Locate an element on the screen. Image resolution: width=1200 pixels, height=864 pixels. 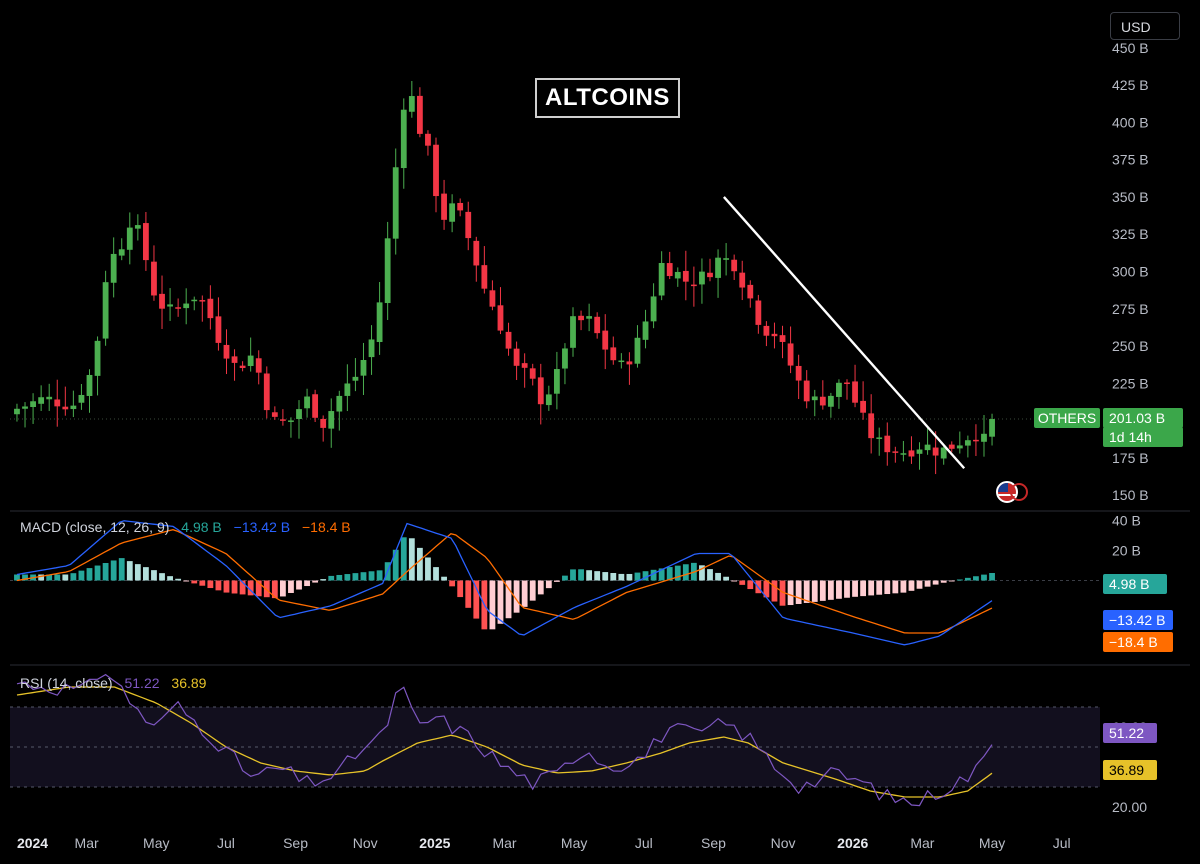
rsi-legend: RSI (14, close) 51.22 36.89 is located at coordinates (117, 683).